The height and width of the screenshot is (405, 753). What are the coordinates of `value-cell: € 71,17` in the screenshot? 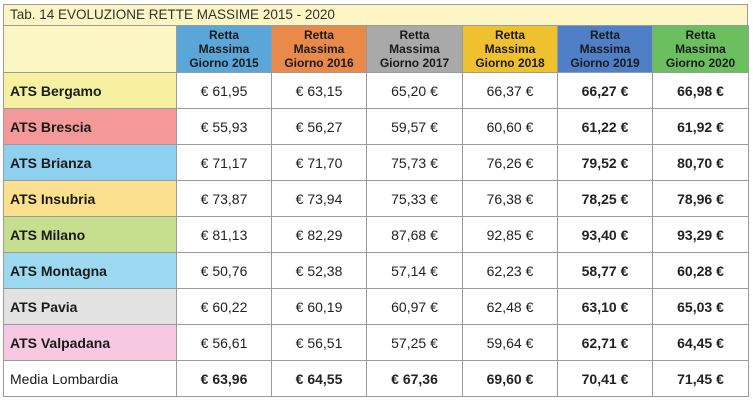 It's located at (224, 162).